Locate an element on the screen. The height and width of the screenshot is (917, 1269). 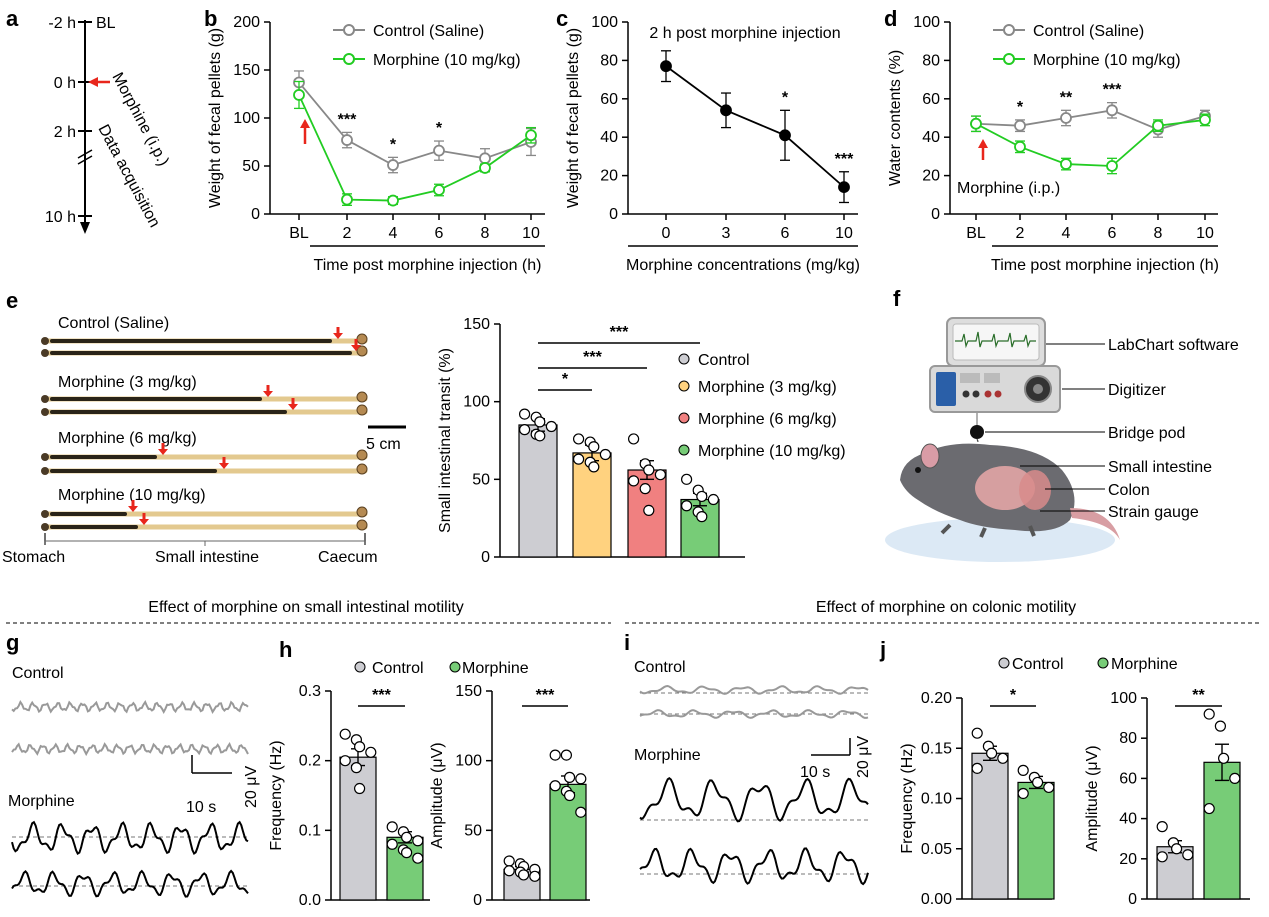
c-significance: *** is located at coordinates (844, 159).